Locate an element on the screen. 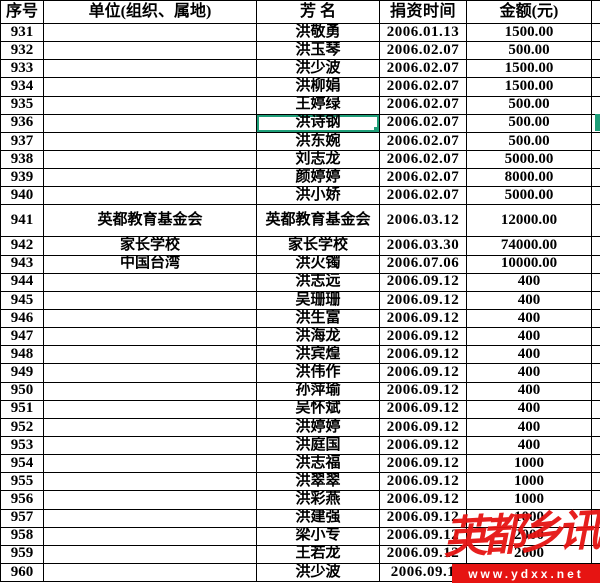 The height and width of the screenshot is (583, 600). row-number-cell: 954 is located at coordinates (22, 464).